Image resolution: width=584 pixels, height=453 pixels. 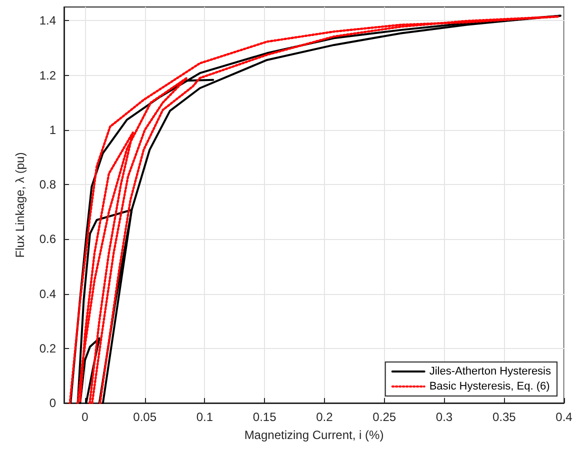 I want to click on y-tick-label: 1.4, so click(x=47, y=21).